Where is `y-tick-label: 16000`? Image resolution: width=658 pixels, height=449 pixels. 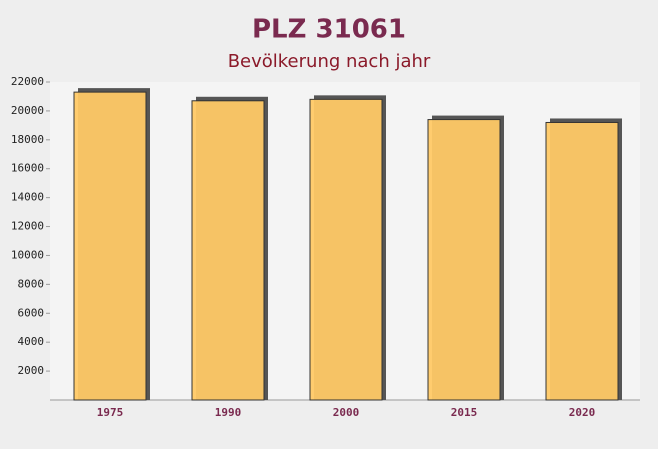
y-tick-label: 16000 is located at coordinates (27, 168).